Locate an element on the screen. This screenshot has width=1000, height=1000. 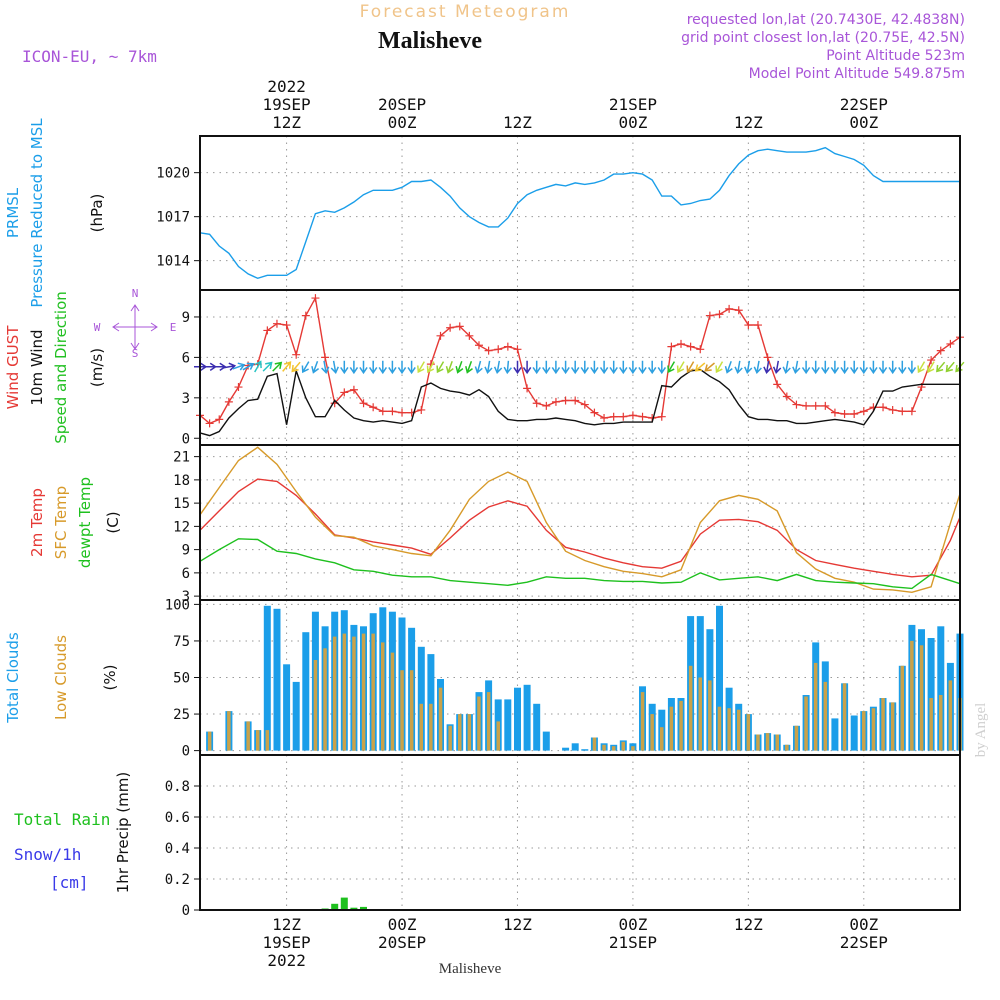
axis-label: Total Clouds is located at coordinates (13, 678).